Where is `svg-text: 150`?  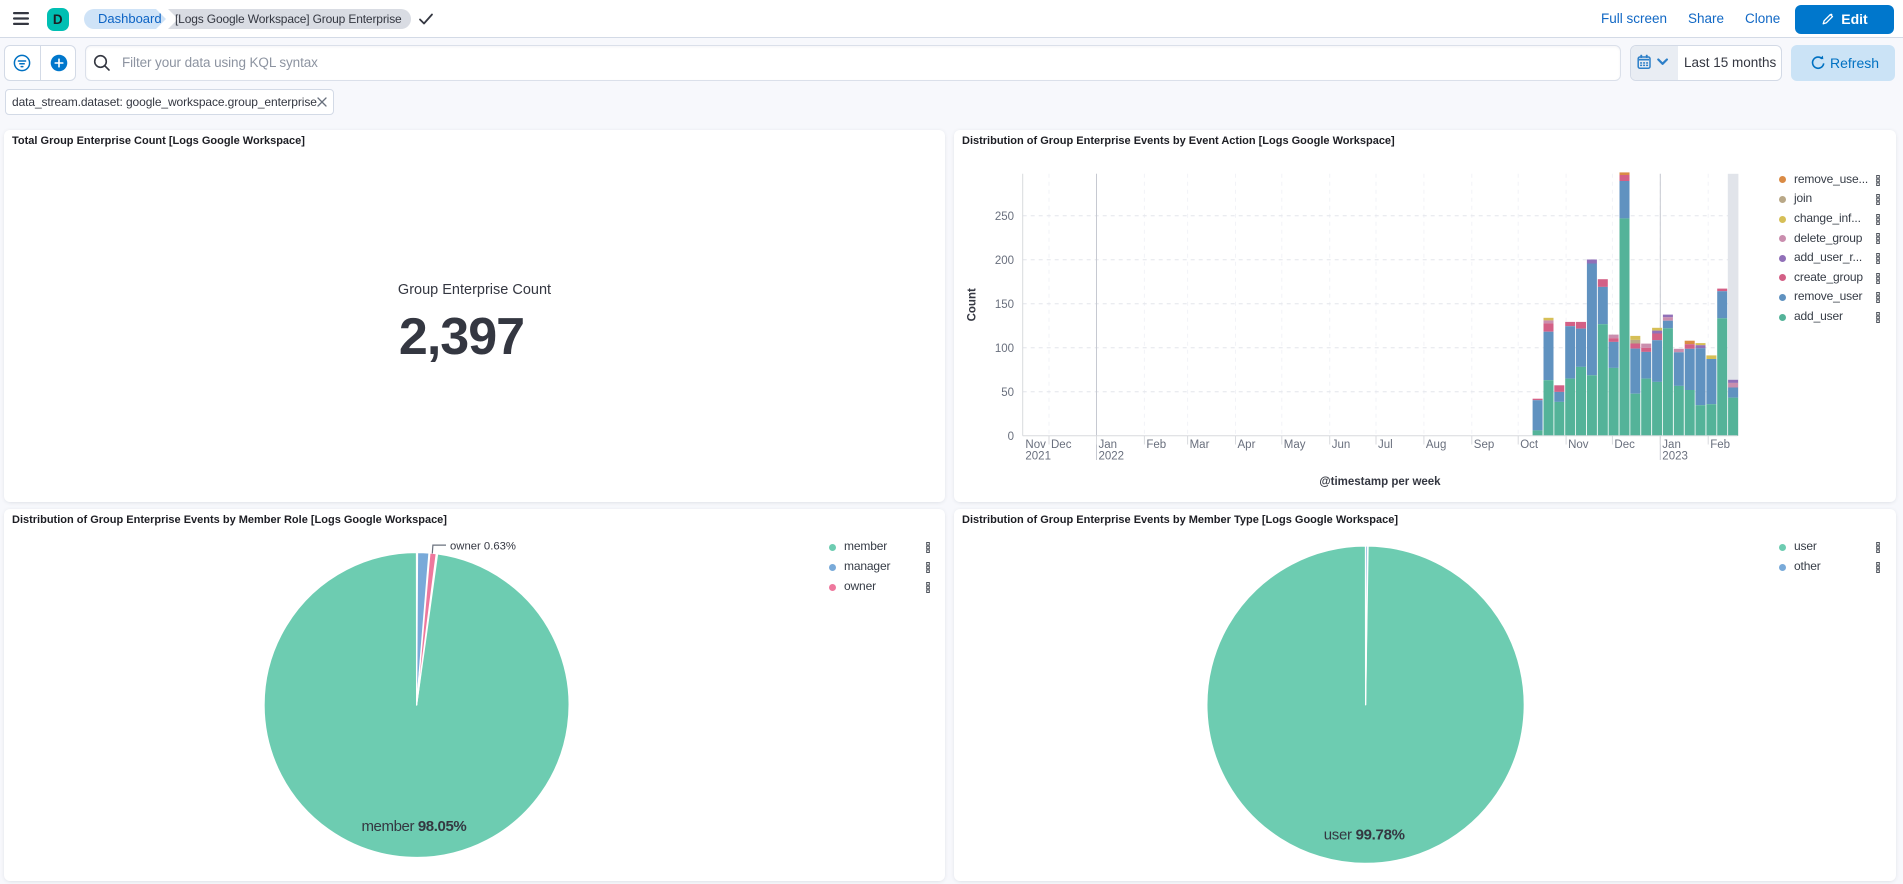
svg-text: 150 is located at coordinates (1004, 305).